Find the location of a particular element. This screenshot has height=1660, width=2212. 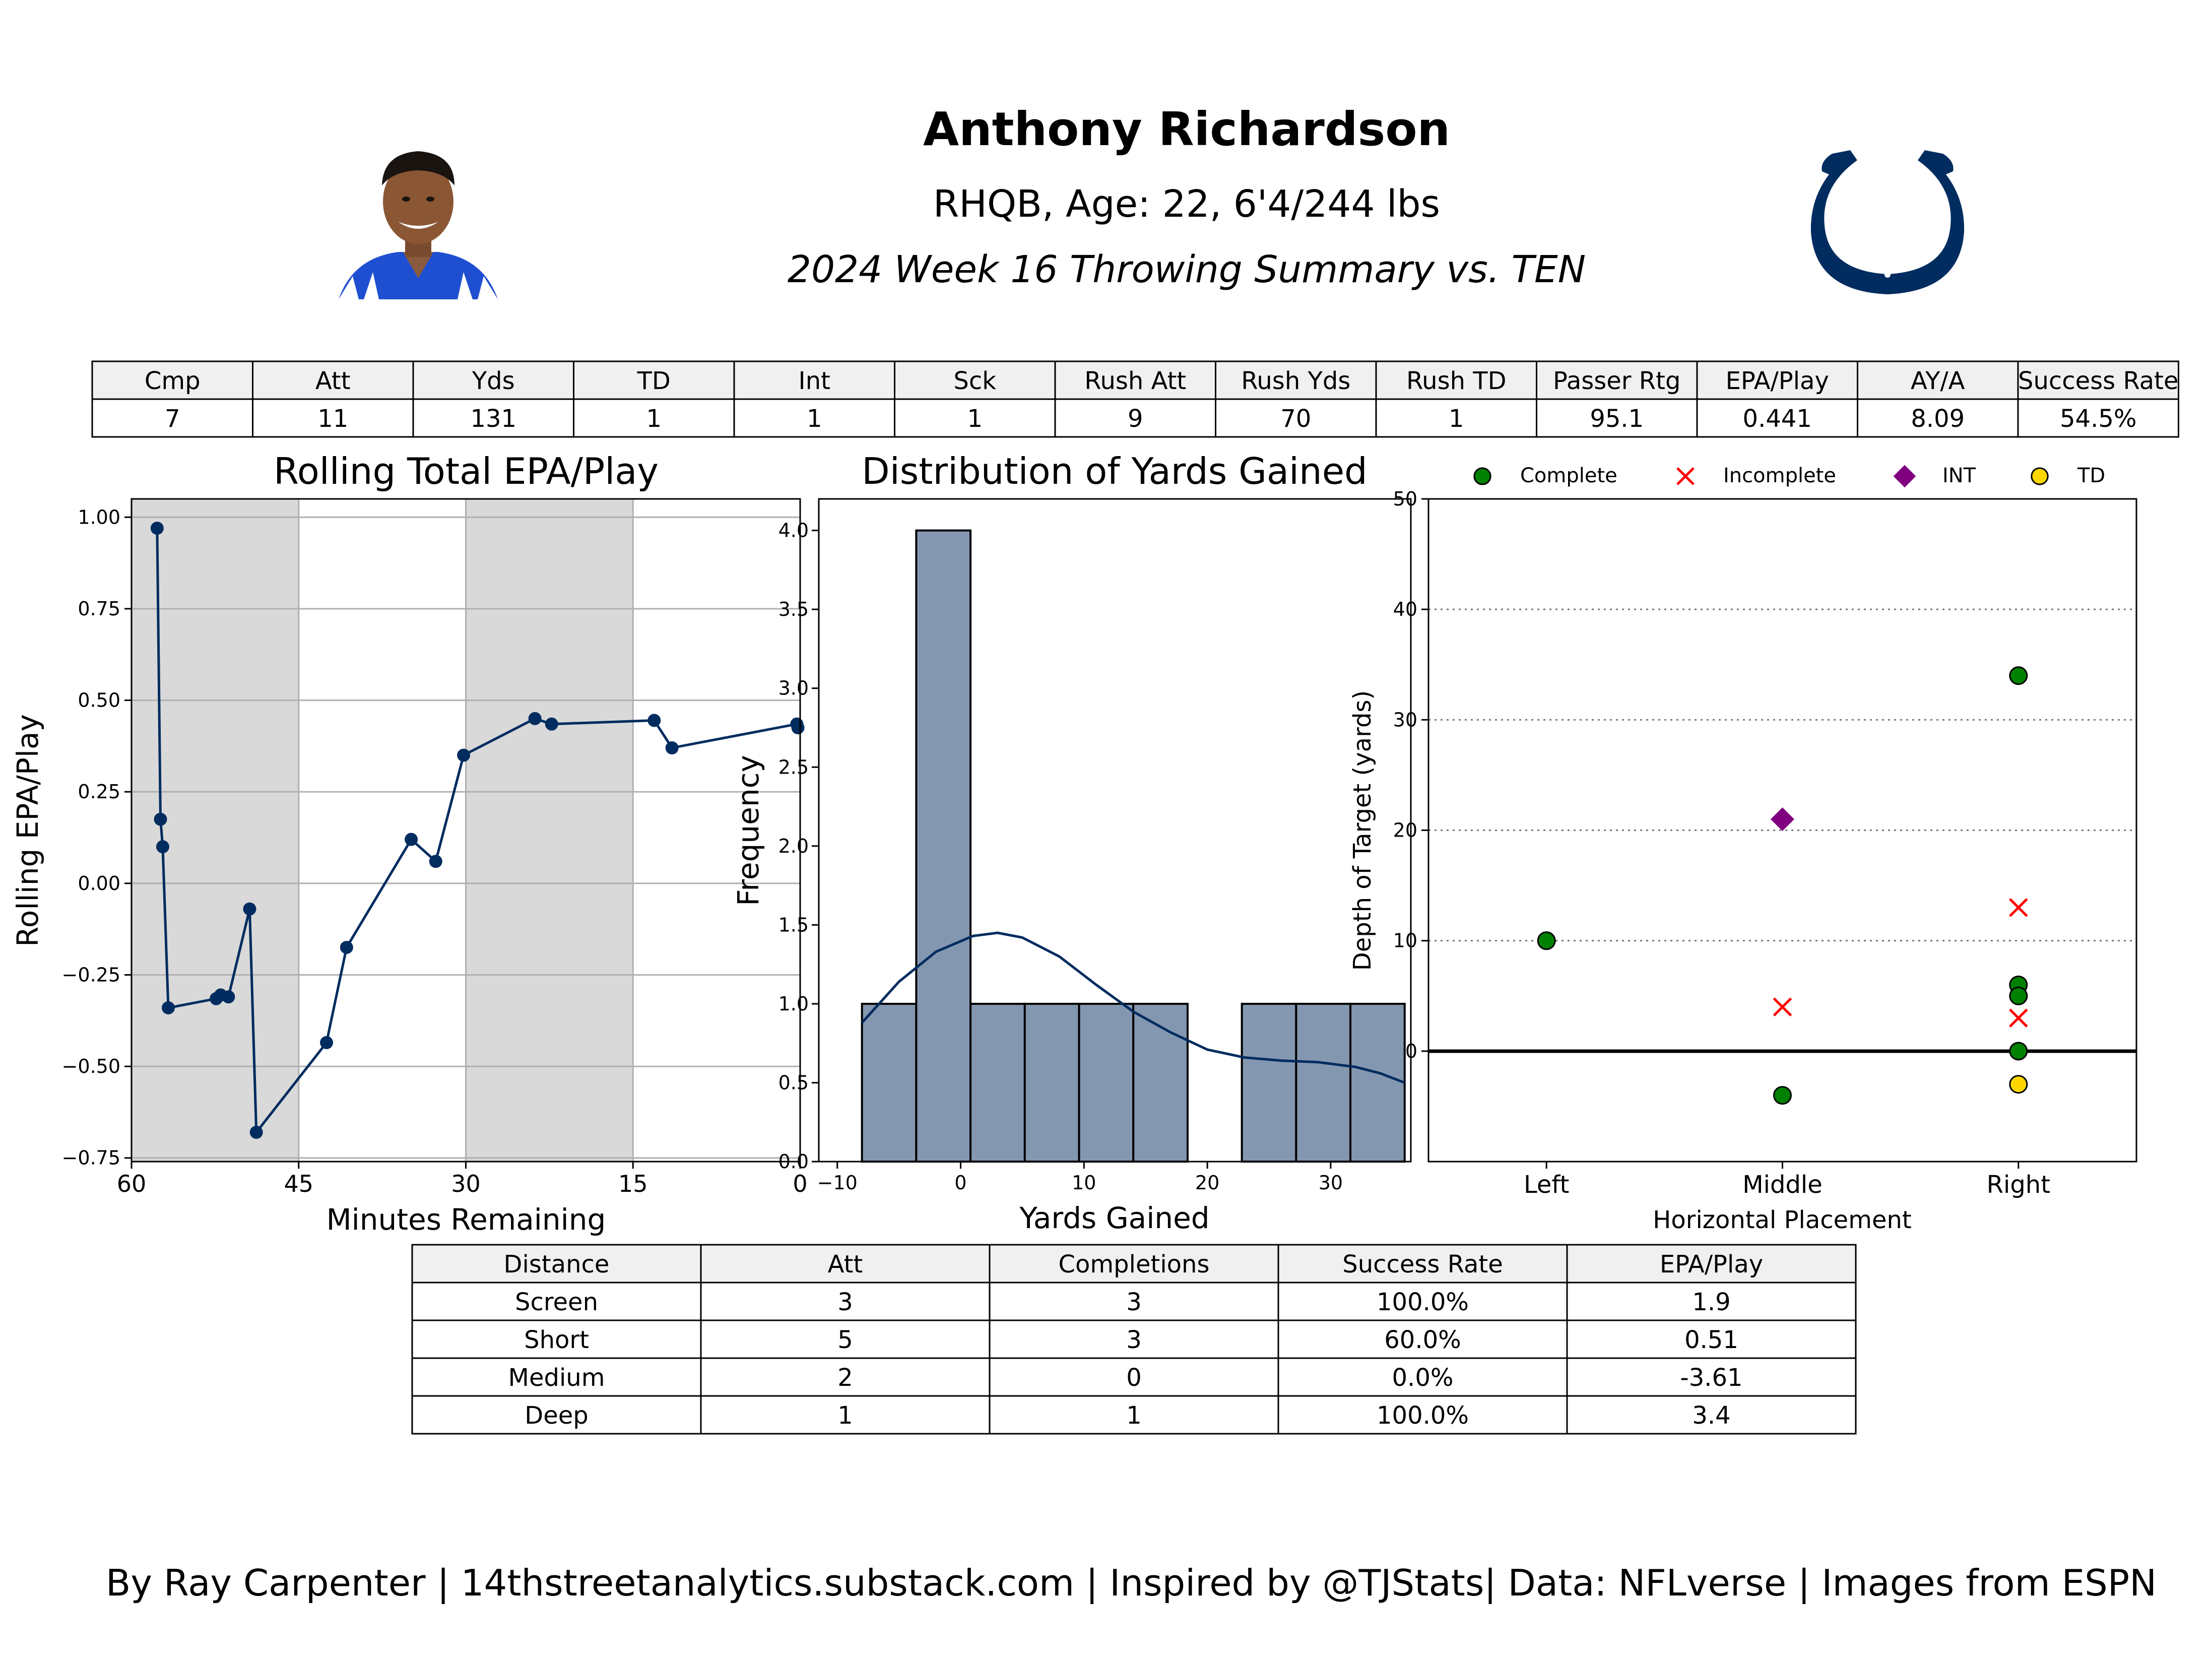

int-marker is located at coordinates (1782, 819).